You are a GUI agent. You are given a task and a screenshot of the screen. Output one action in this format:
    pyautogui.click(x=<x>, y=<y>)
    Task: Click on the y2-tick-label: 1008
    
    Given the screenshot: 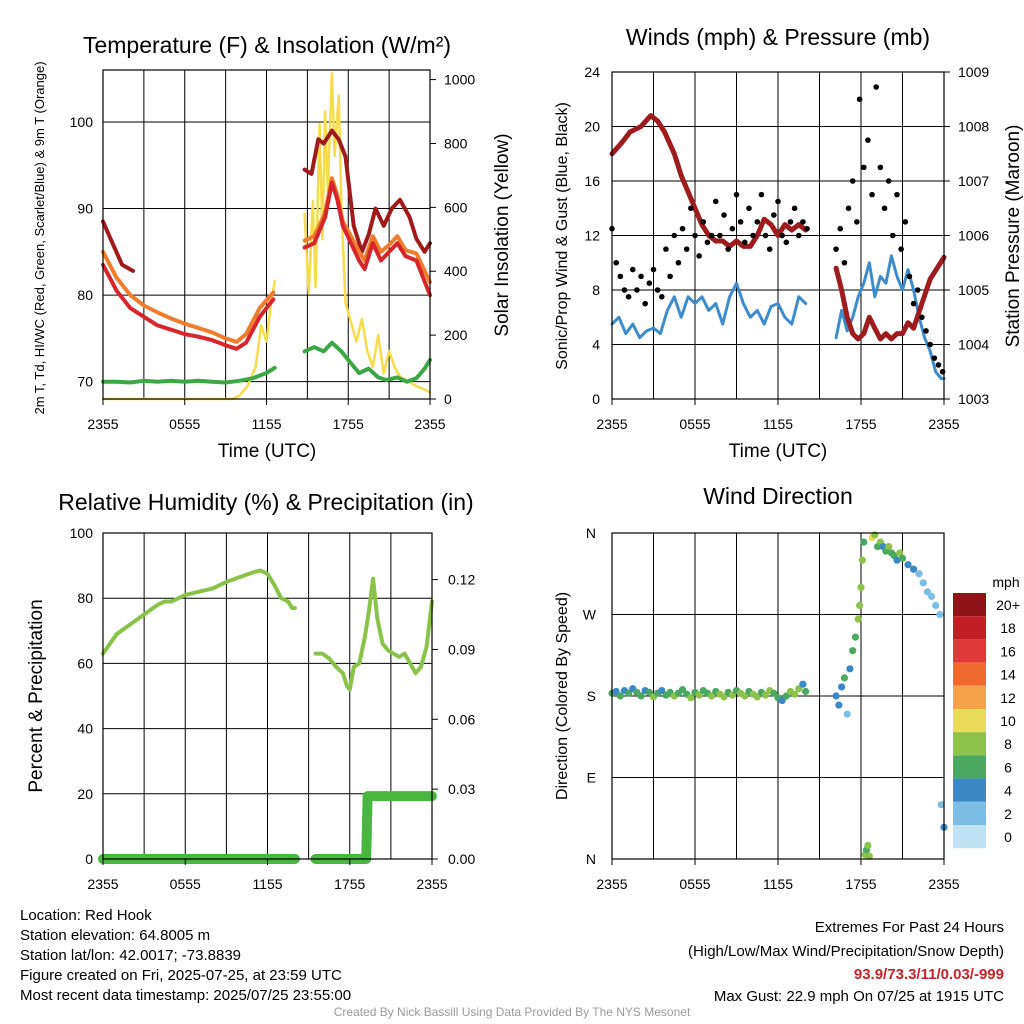 What is the action you would take?
    pyautogui.click(x=973, y=127)
    